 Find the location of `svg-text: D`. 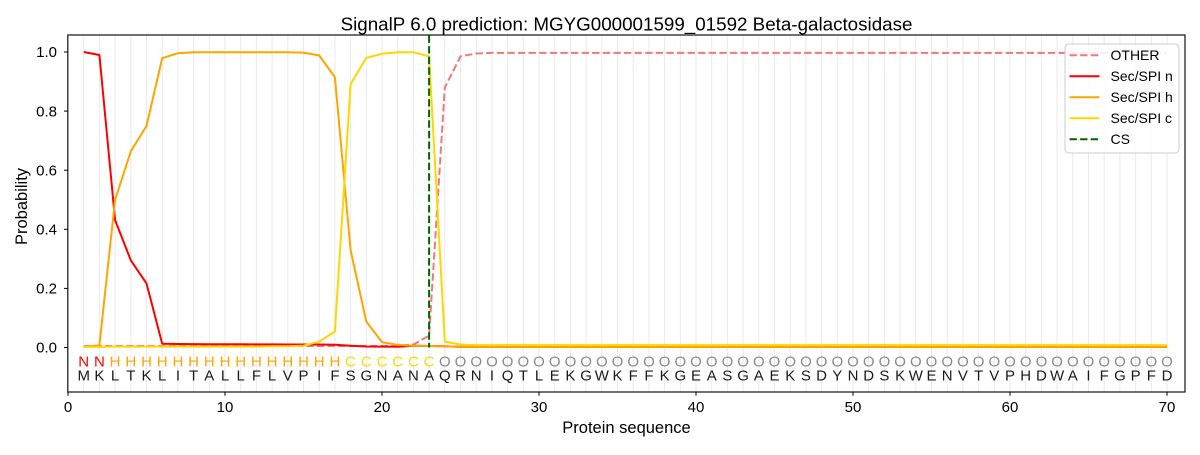

svg-text: D is located at coordinates (1167, 376).